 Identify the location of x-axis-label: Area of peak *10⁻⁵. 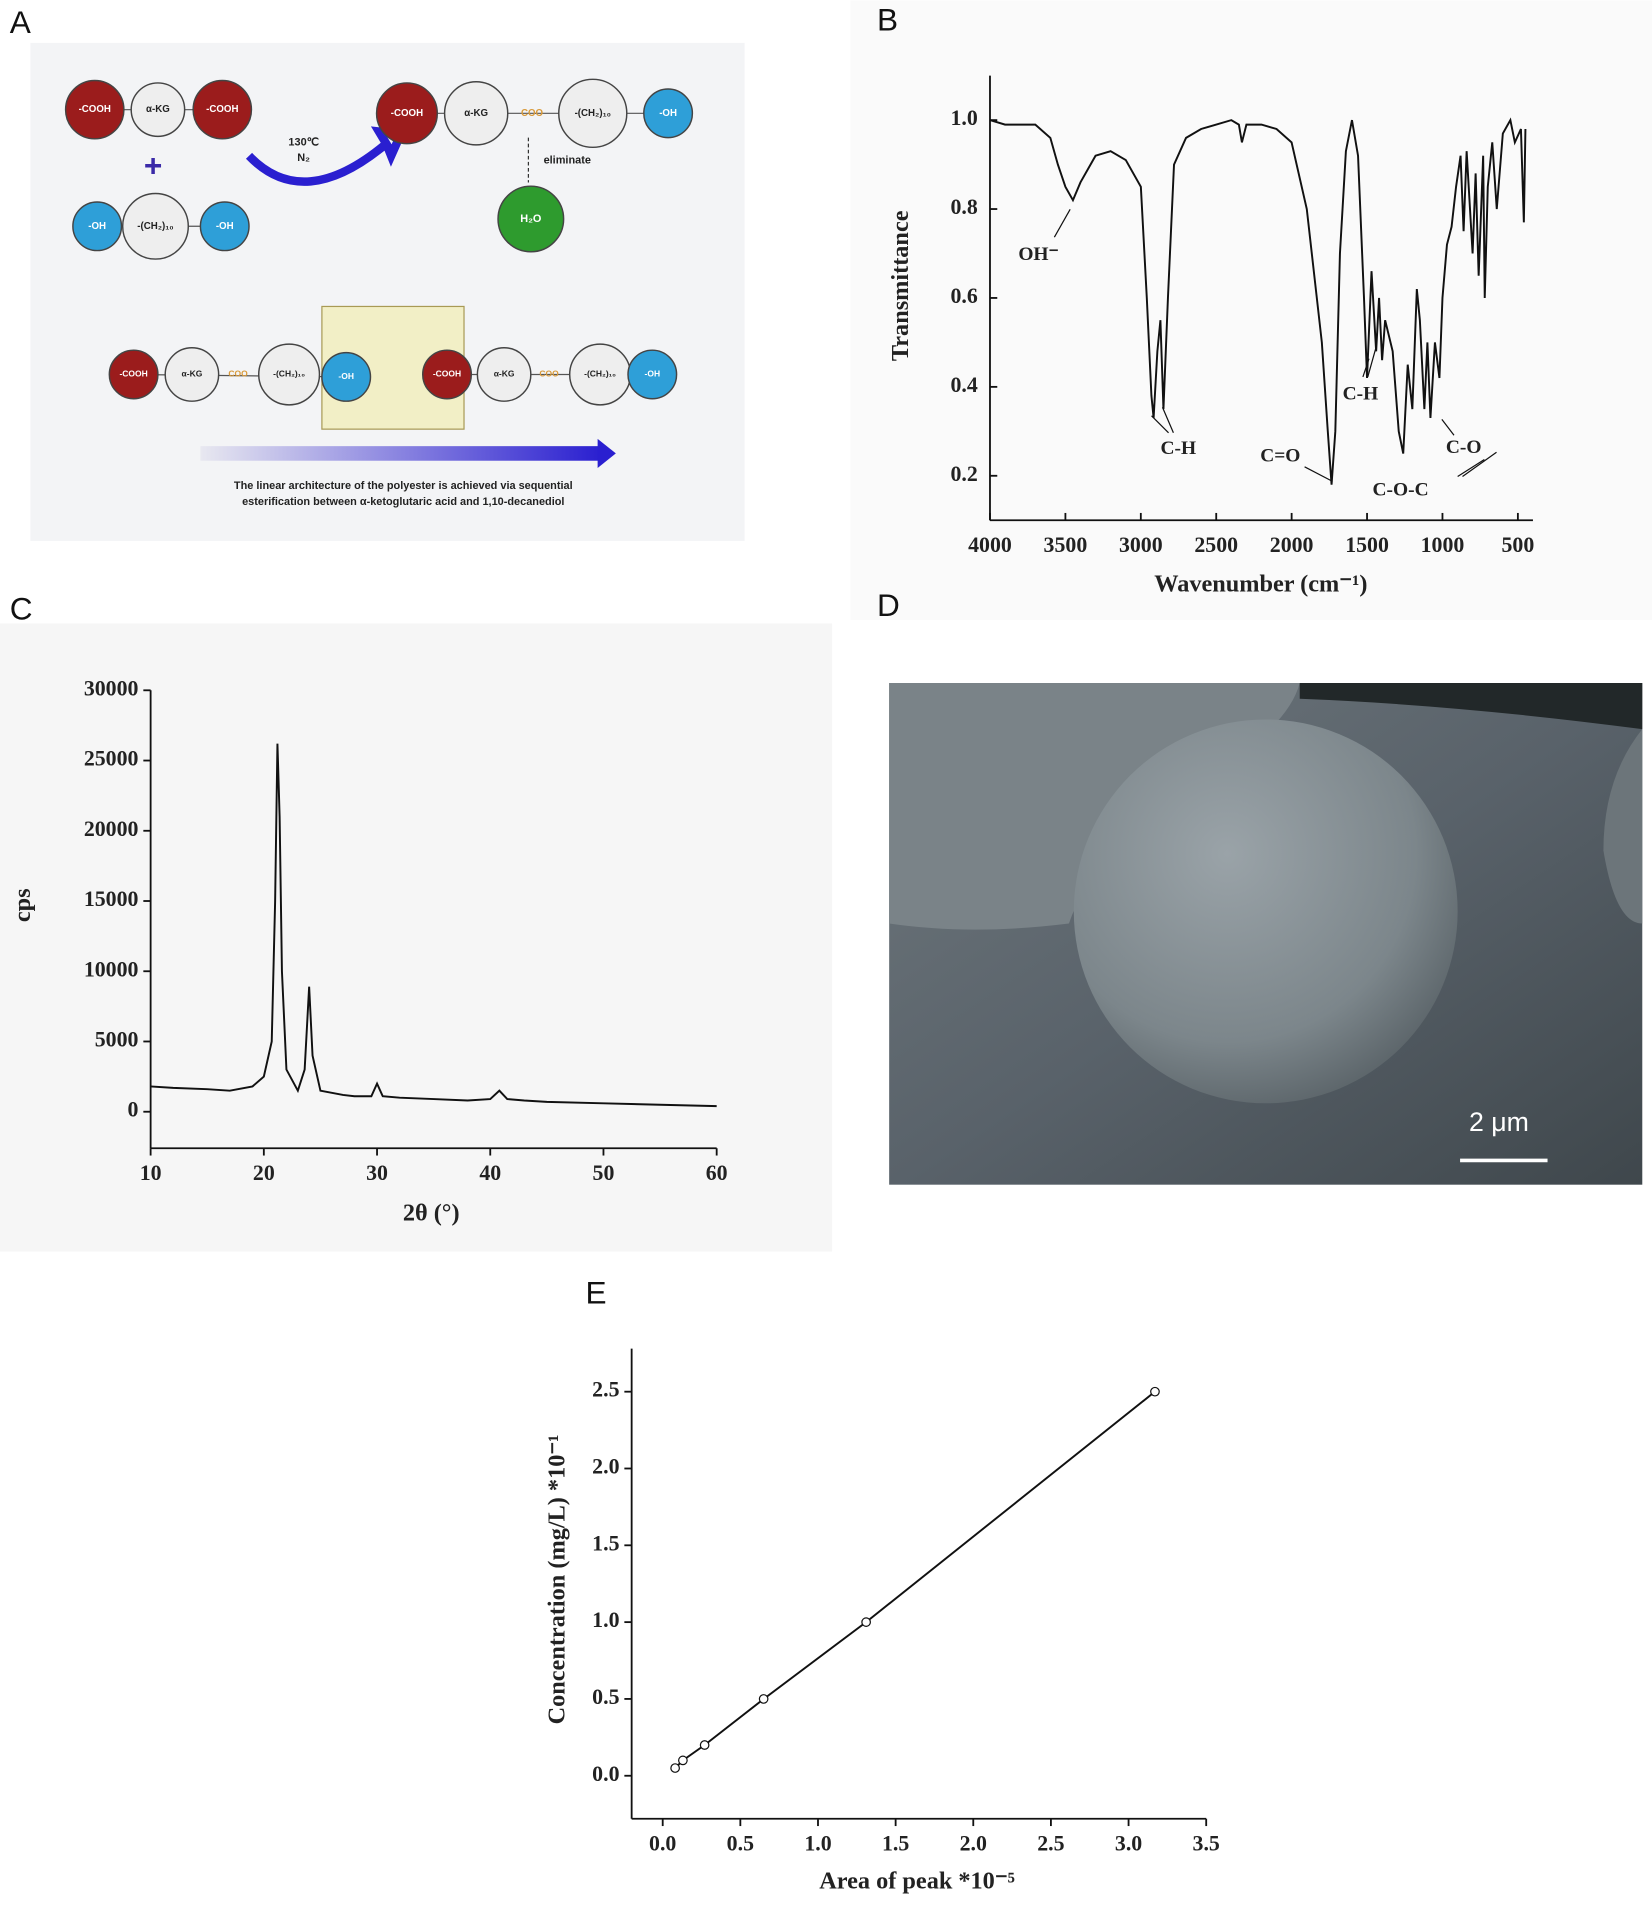
(917, 1881).